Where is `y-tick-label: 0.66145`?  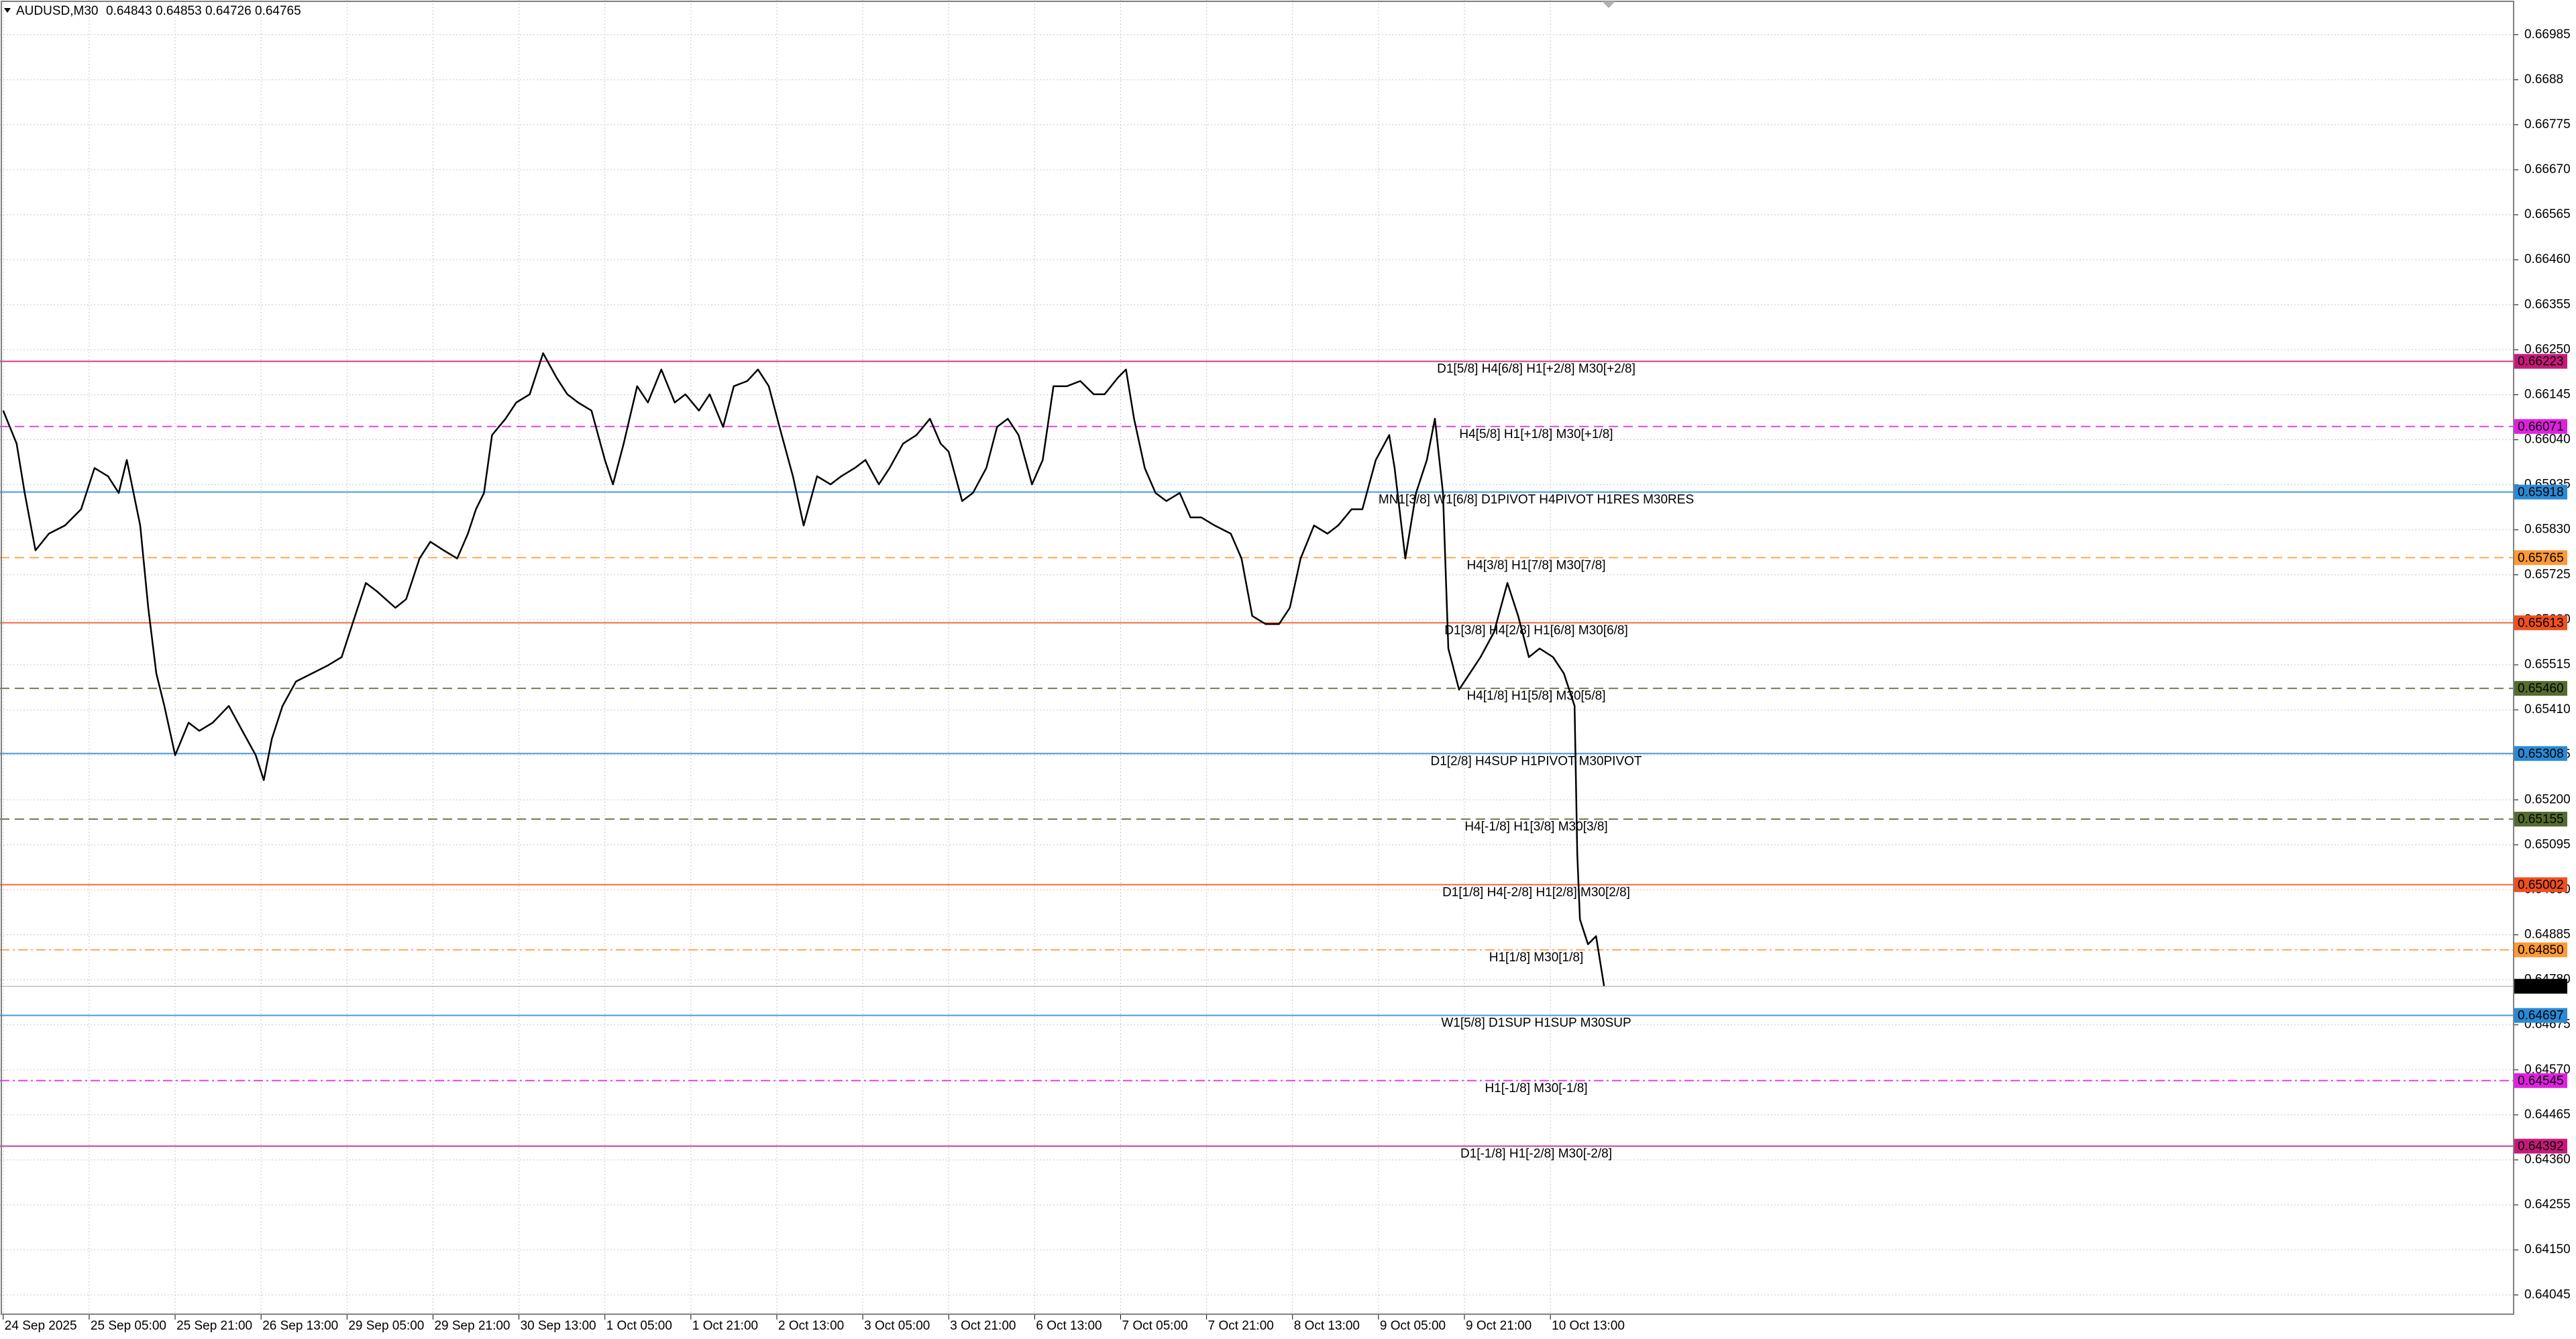 y-tick-label: 0.66145 is located at coordinates (2547, 394).